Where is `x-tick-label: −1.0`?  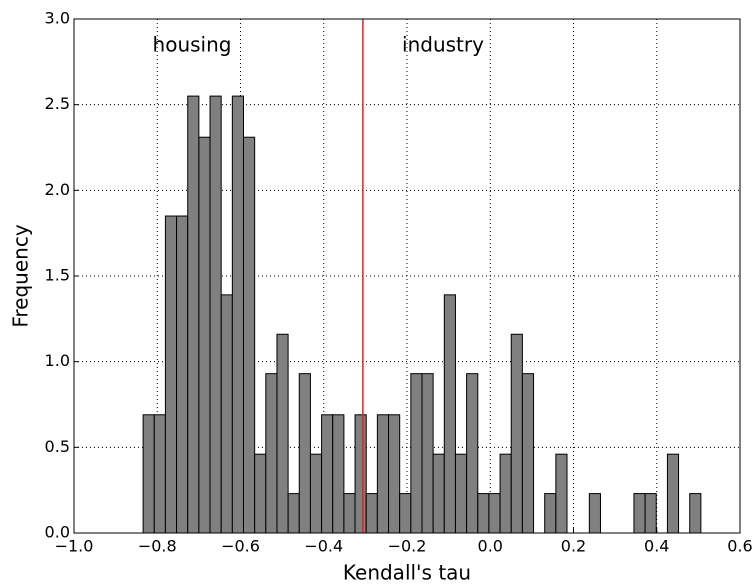
x-tick-label: −1.0 is located at coordinates (74, 546).